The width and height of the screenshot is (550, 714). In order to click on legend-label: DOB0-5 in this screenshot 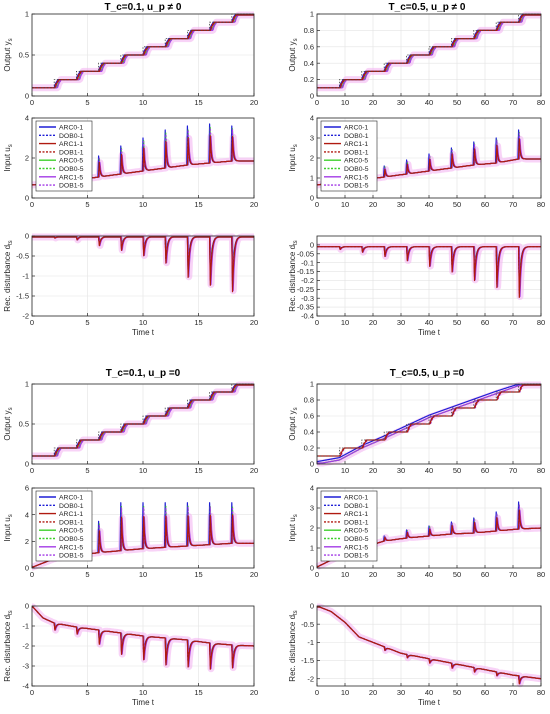, I will do `click(71, 539)`.